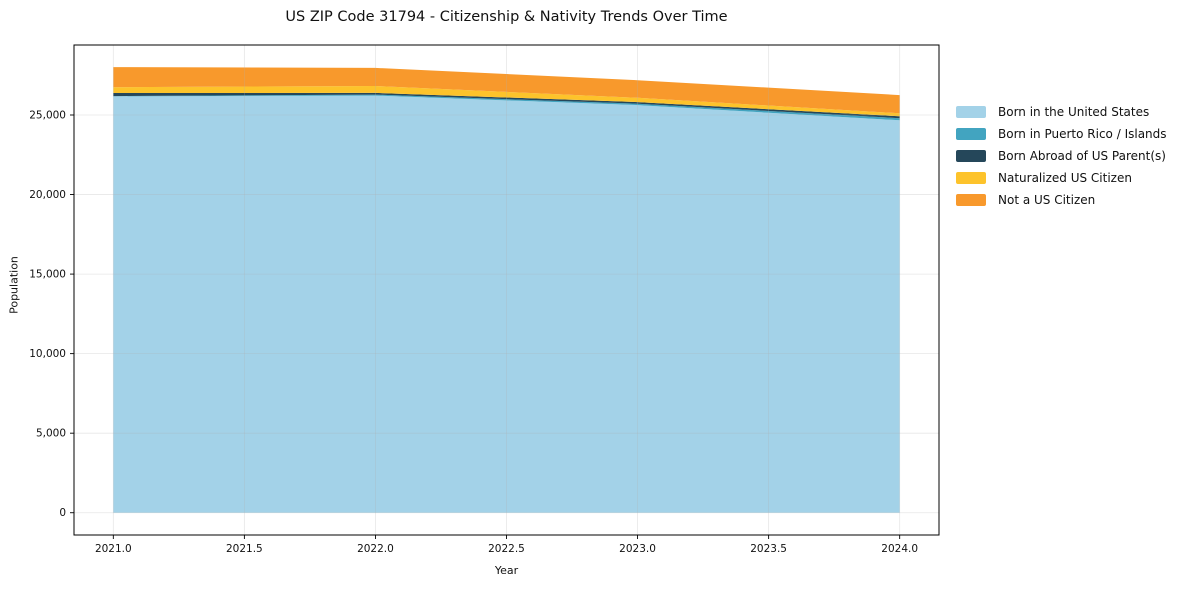  I want to click on x-tick-label: 2023.5, so click(768, 549).